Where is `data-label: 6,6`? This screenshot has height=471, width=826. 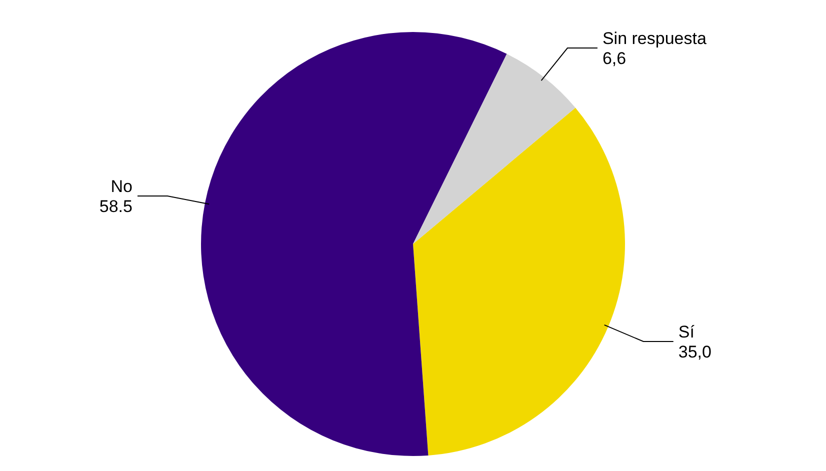 data-label: 6,6 is located at coordinates (614, 58).